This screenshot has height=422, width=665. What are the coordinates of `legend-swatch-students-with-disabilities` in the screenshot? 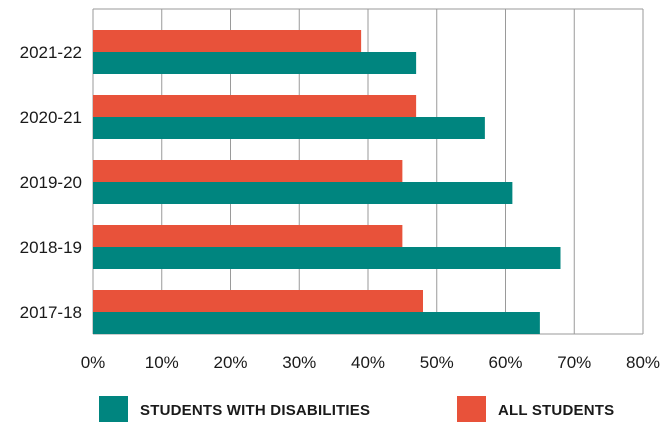 It's located at (113, 409).